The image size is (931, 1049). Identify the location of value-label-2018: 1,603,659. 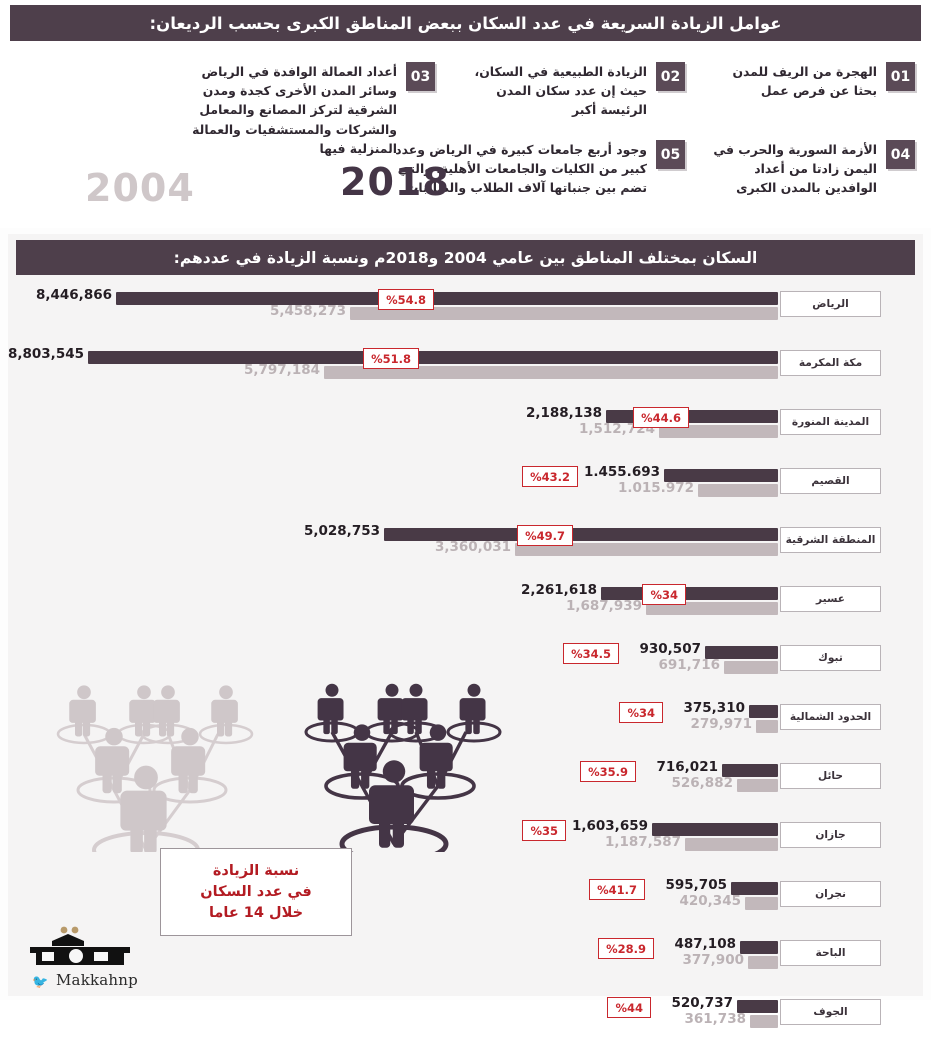
(609, 826).